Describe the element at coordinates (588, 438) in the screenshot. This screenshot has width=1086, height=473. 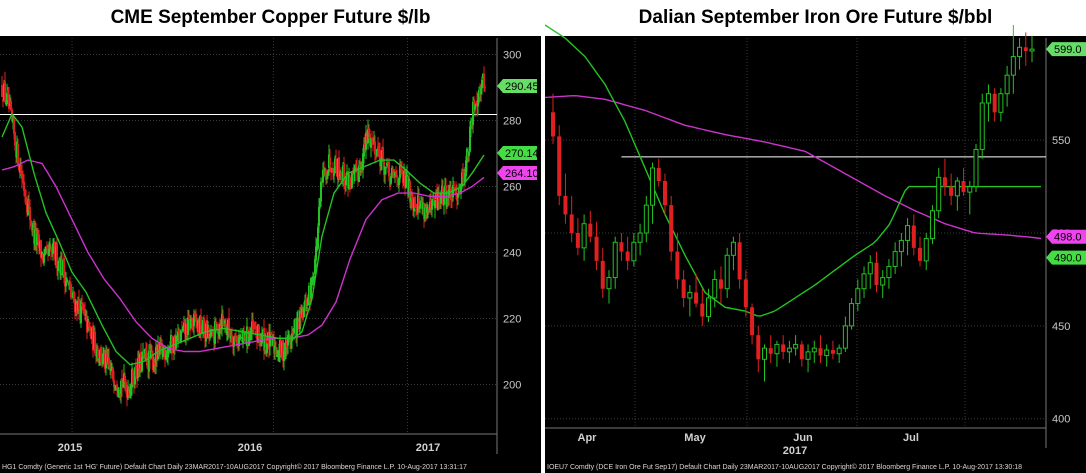
I see `ironore-x-tick: Apr` at that location.